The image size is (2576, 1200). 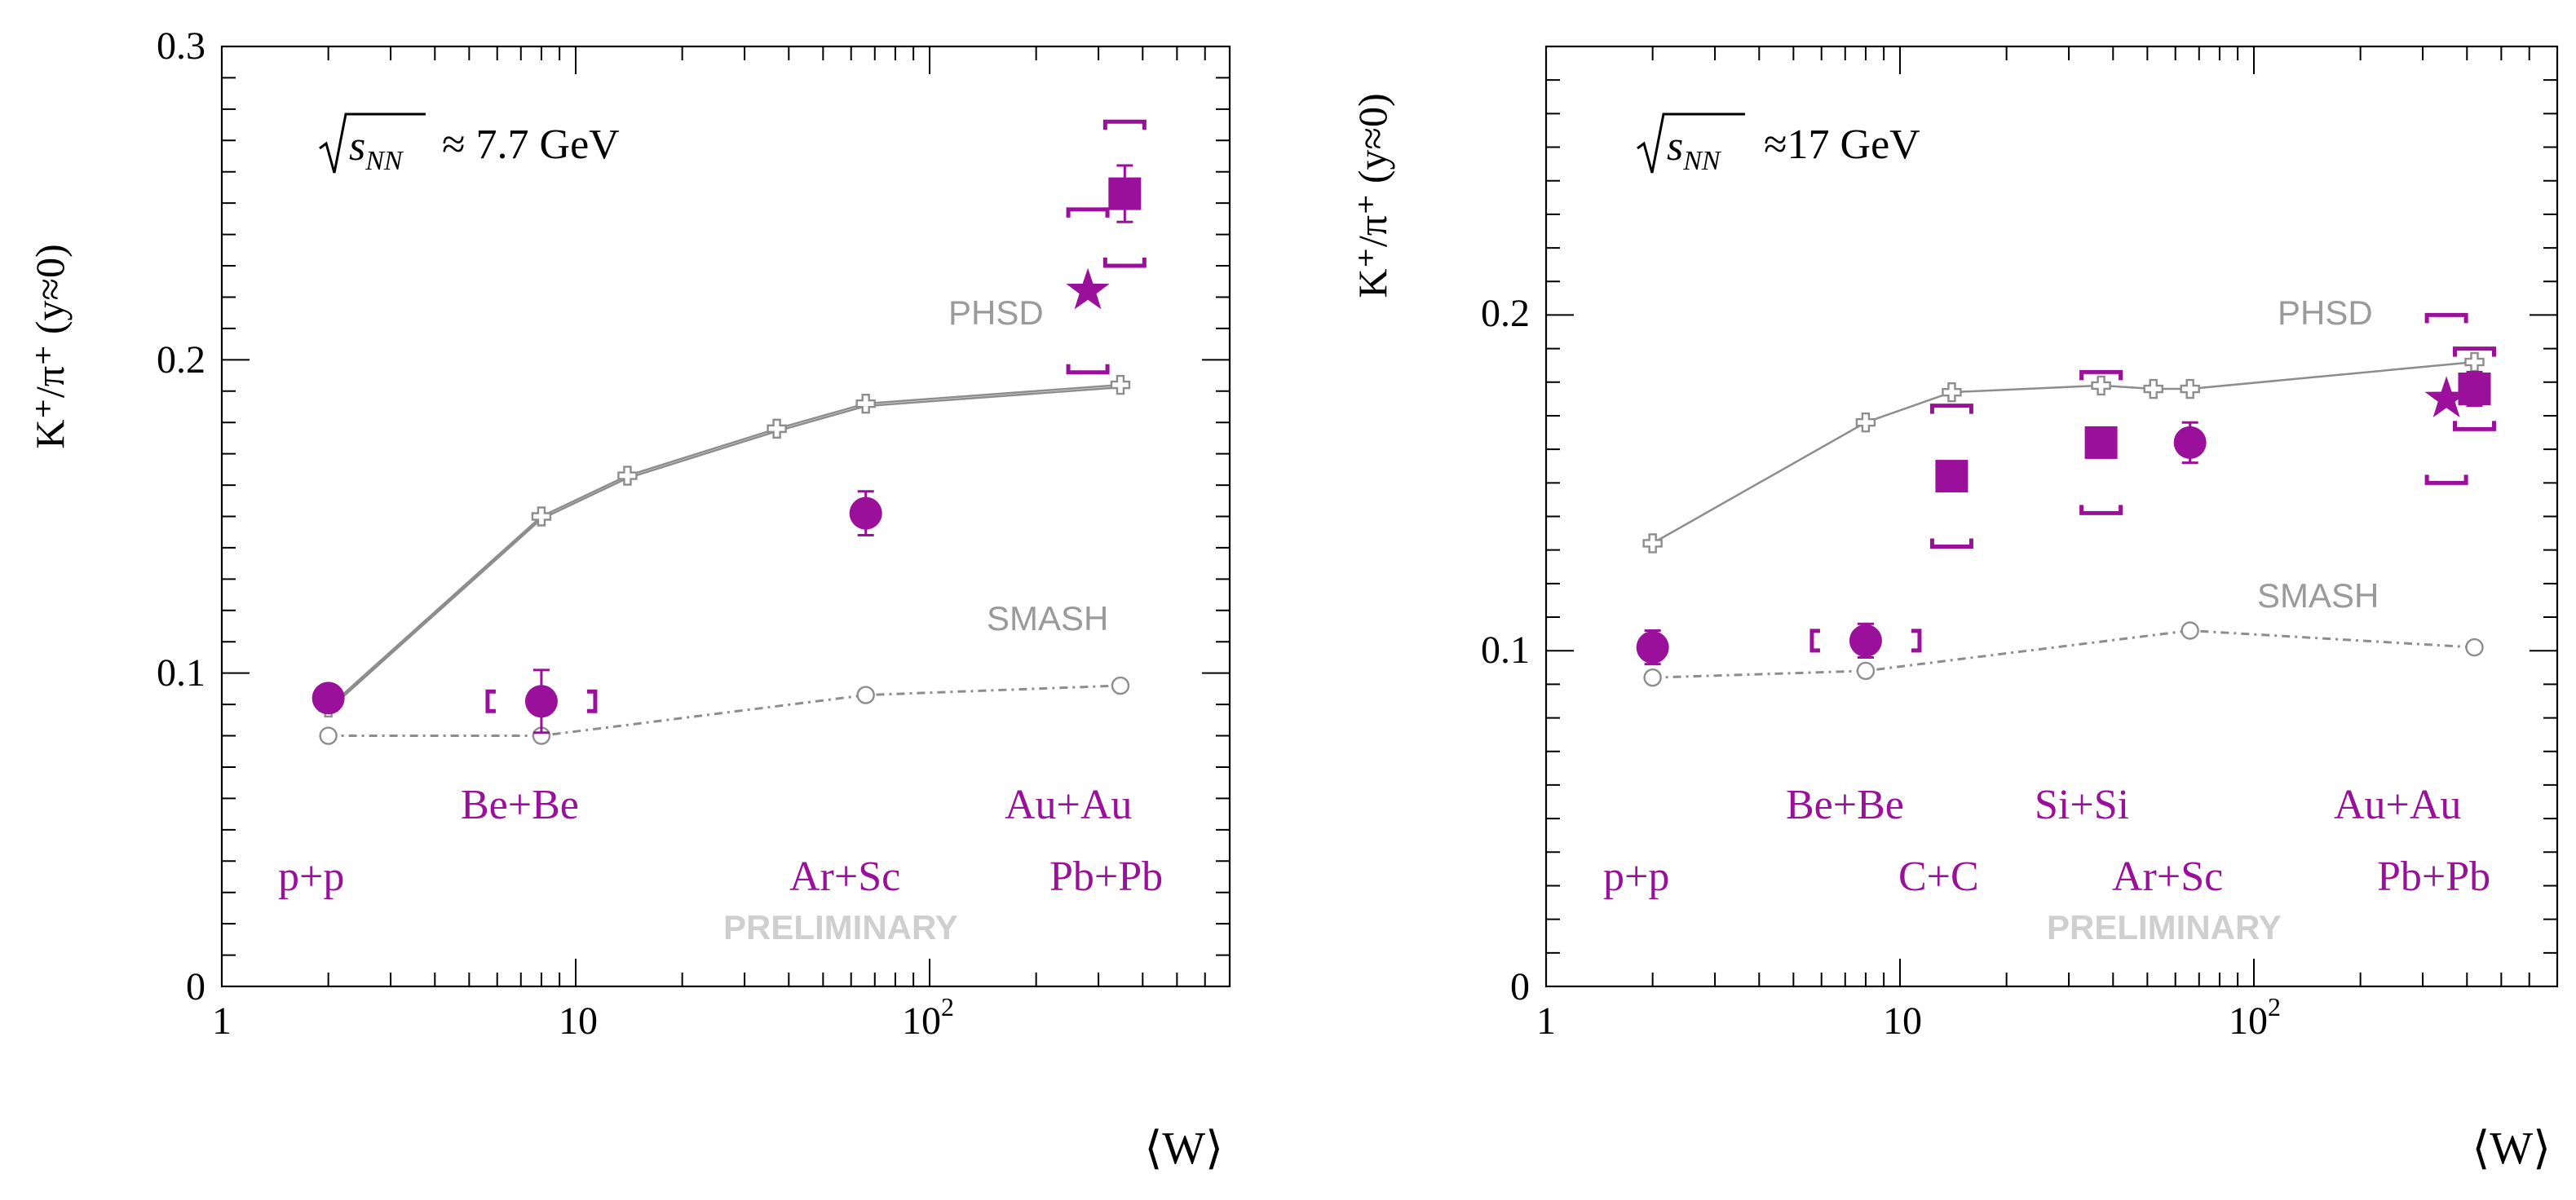 I want to click on left-point-pp, so click(x=328, y=698).